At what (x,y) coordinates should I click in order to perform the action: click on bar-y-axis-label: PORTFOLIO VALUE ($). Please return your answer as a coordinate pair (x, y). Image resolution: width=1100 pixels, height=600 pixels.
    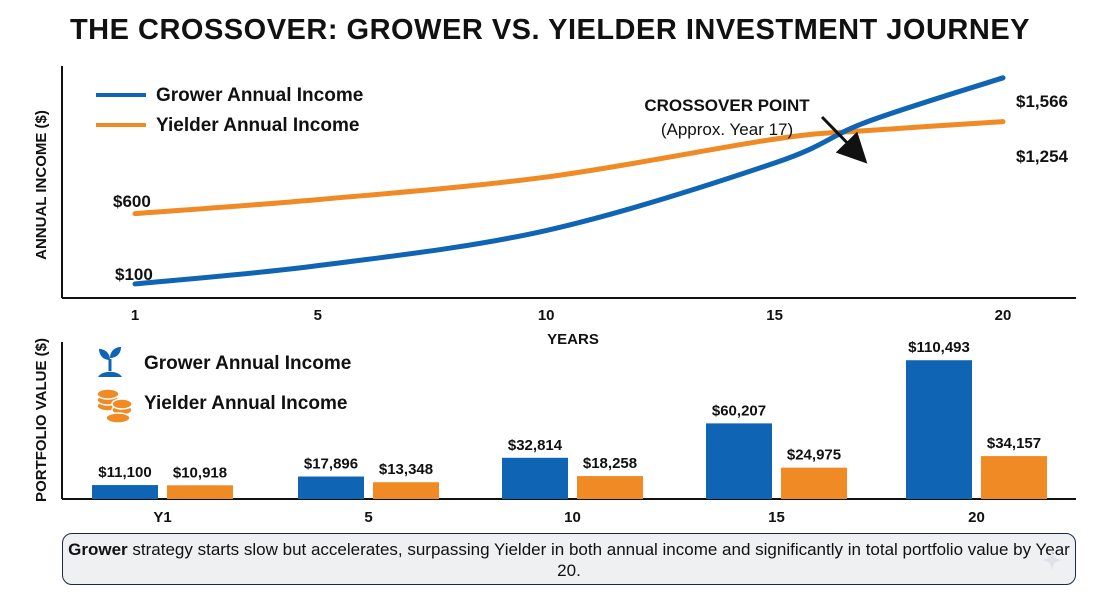
    Looking at the image, I should click on (41, 420).